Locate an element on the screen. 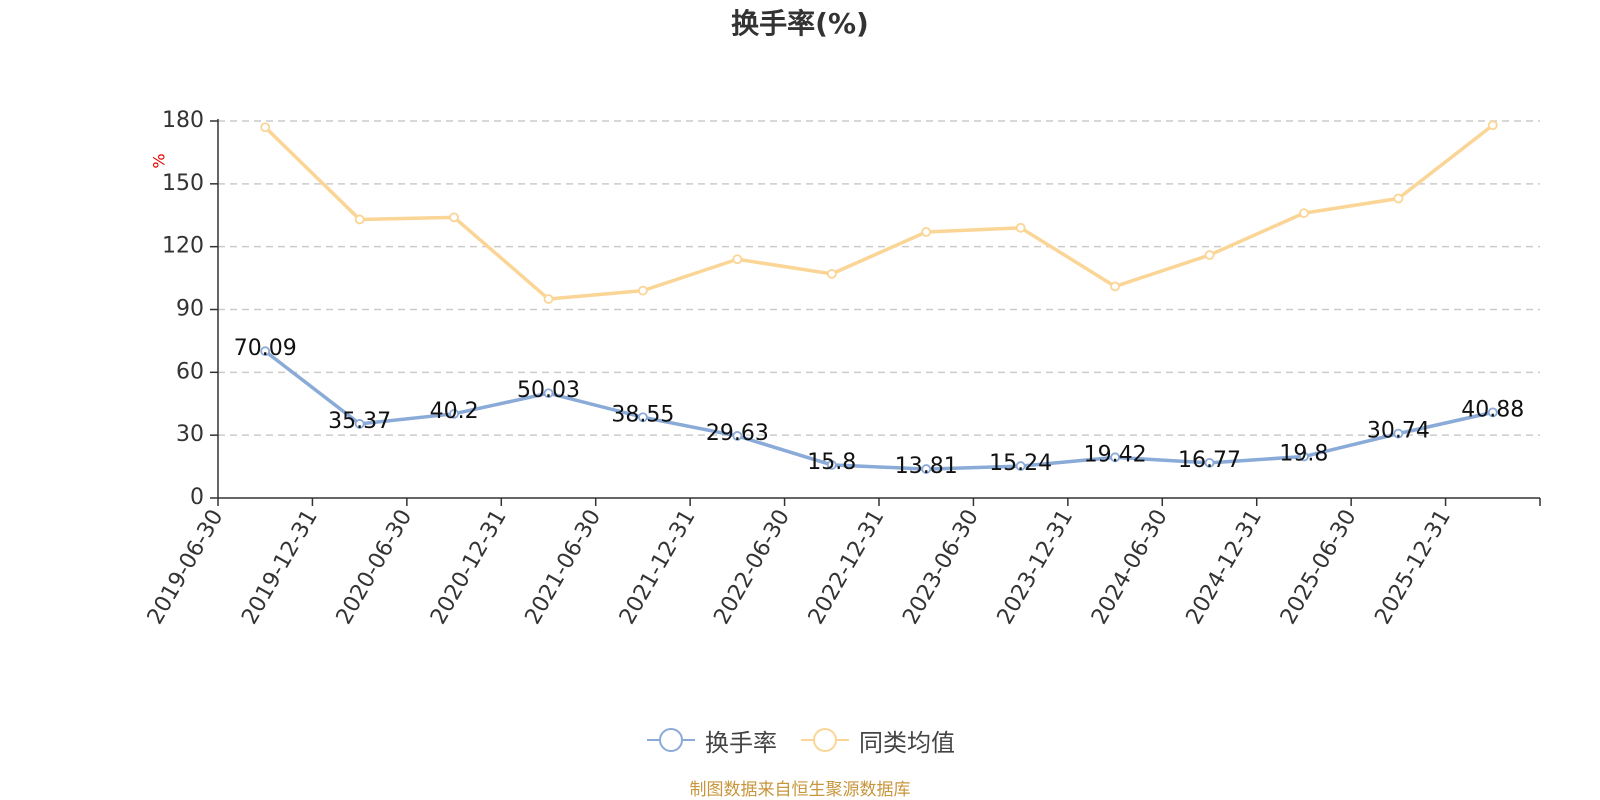  x-tick-label: 2024-06-30 is located at coordinates (1130, 567).